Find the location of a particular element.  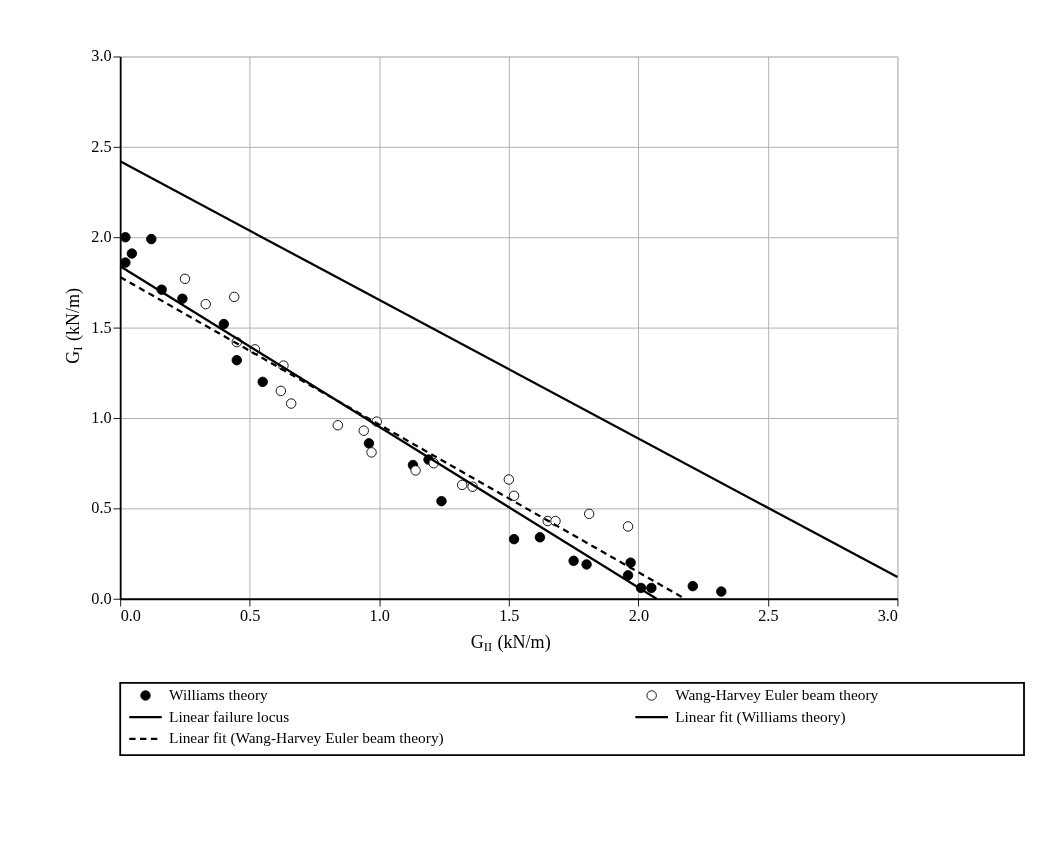

x-tick-label: 2.5 is located at coordinates (768, 615).